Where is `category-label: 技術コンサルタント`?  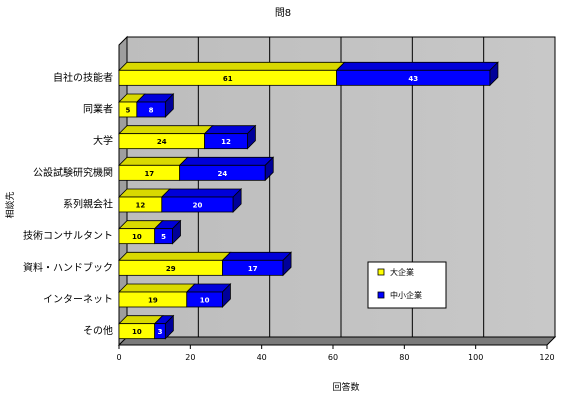 category-label: 技術コンサルタント is located at coordinates (68, 235).